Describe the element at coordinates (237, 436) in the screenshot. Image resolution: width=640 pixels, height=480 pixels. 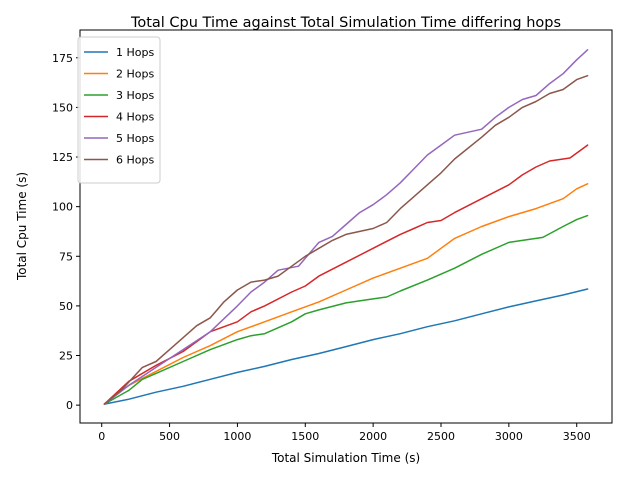
I see `x-tick-label: 1000` at that location.